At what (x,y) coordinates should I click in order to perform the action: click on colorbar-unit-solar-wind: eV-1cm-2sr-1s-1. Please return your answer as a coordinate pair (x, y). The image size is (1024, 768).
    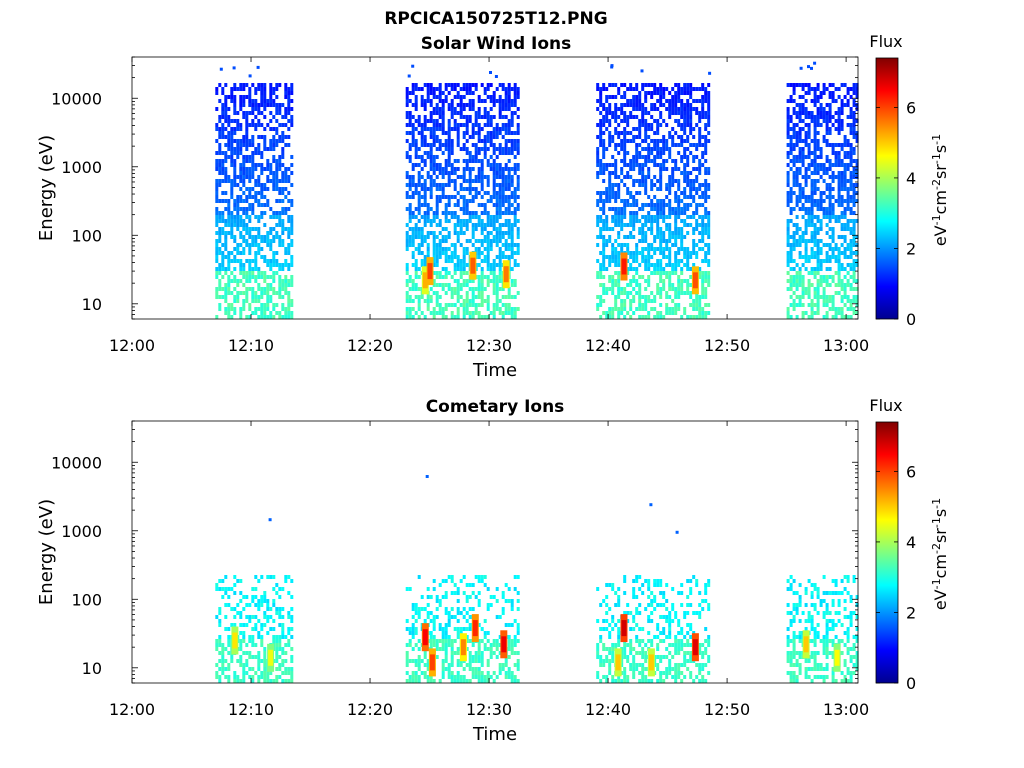
    Looking at the image, I should click on (940, 190).